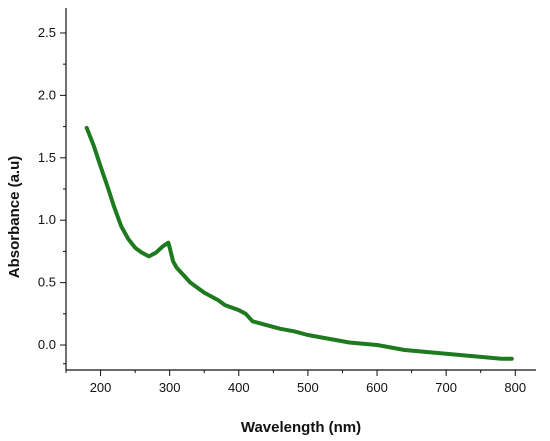  Describe the element at coordinates (101, 387) in the screenshot. I see `x-tick-label: 200` at that location.